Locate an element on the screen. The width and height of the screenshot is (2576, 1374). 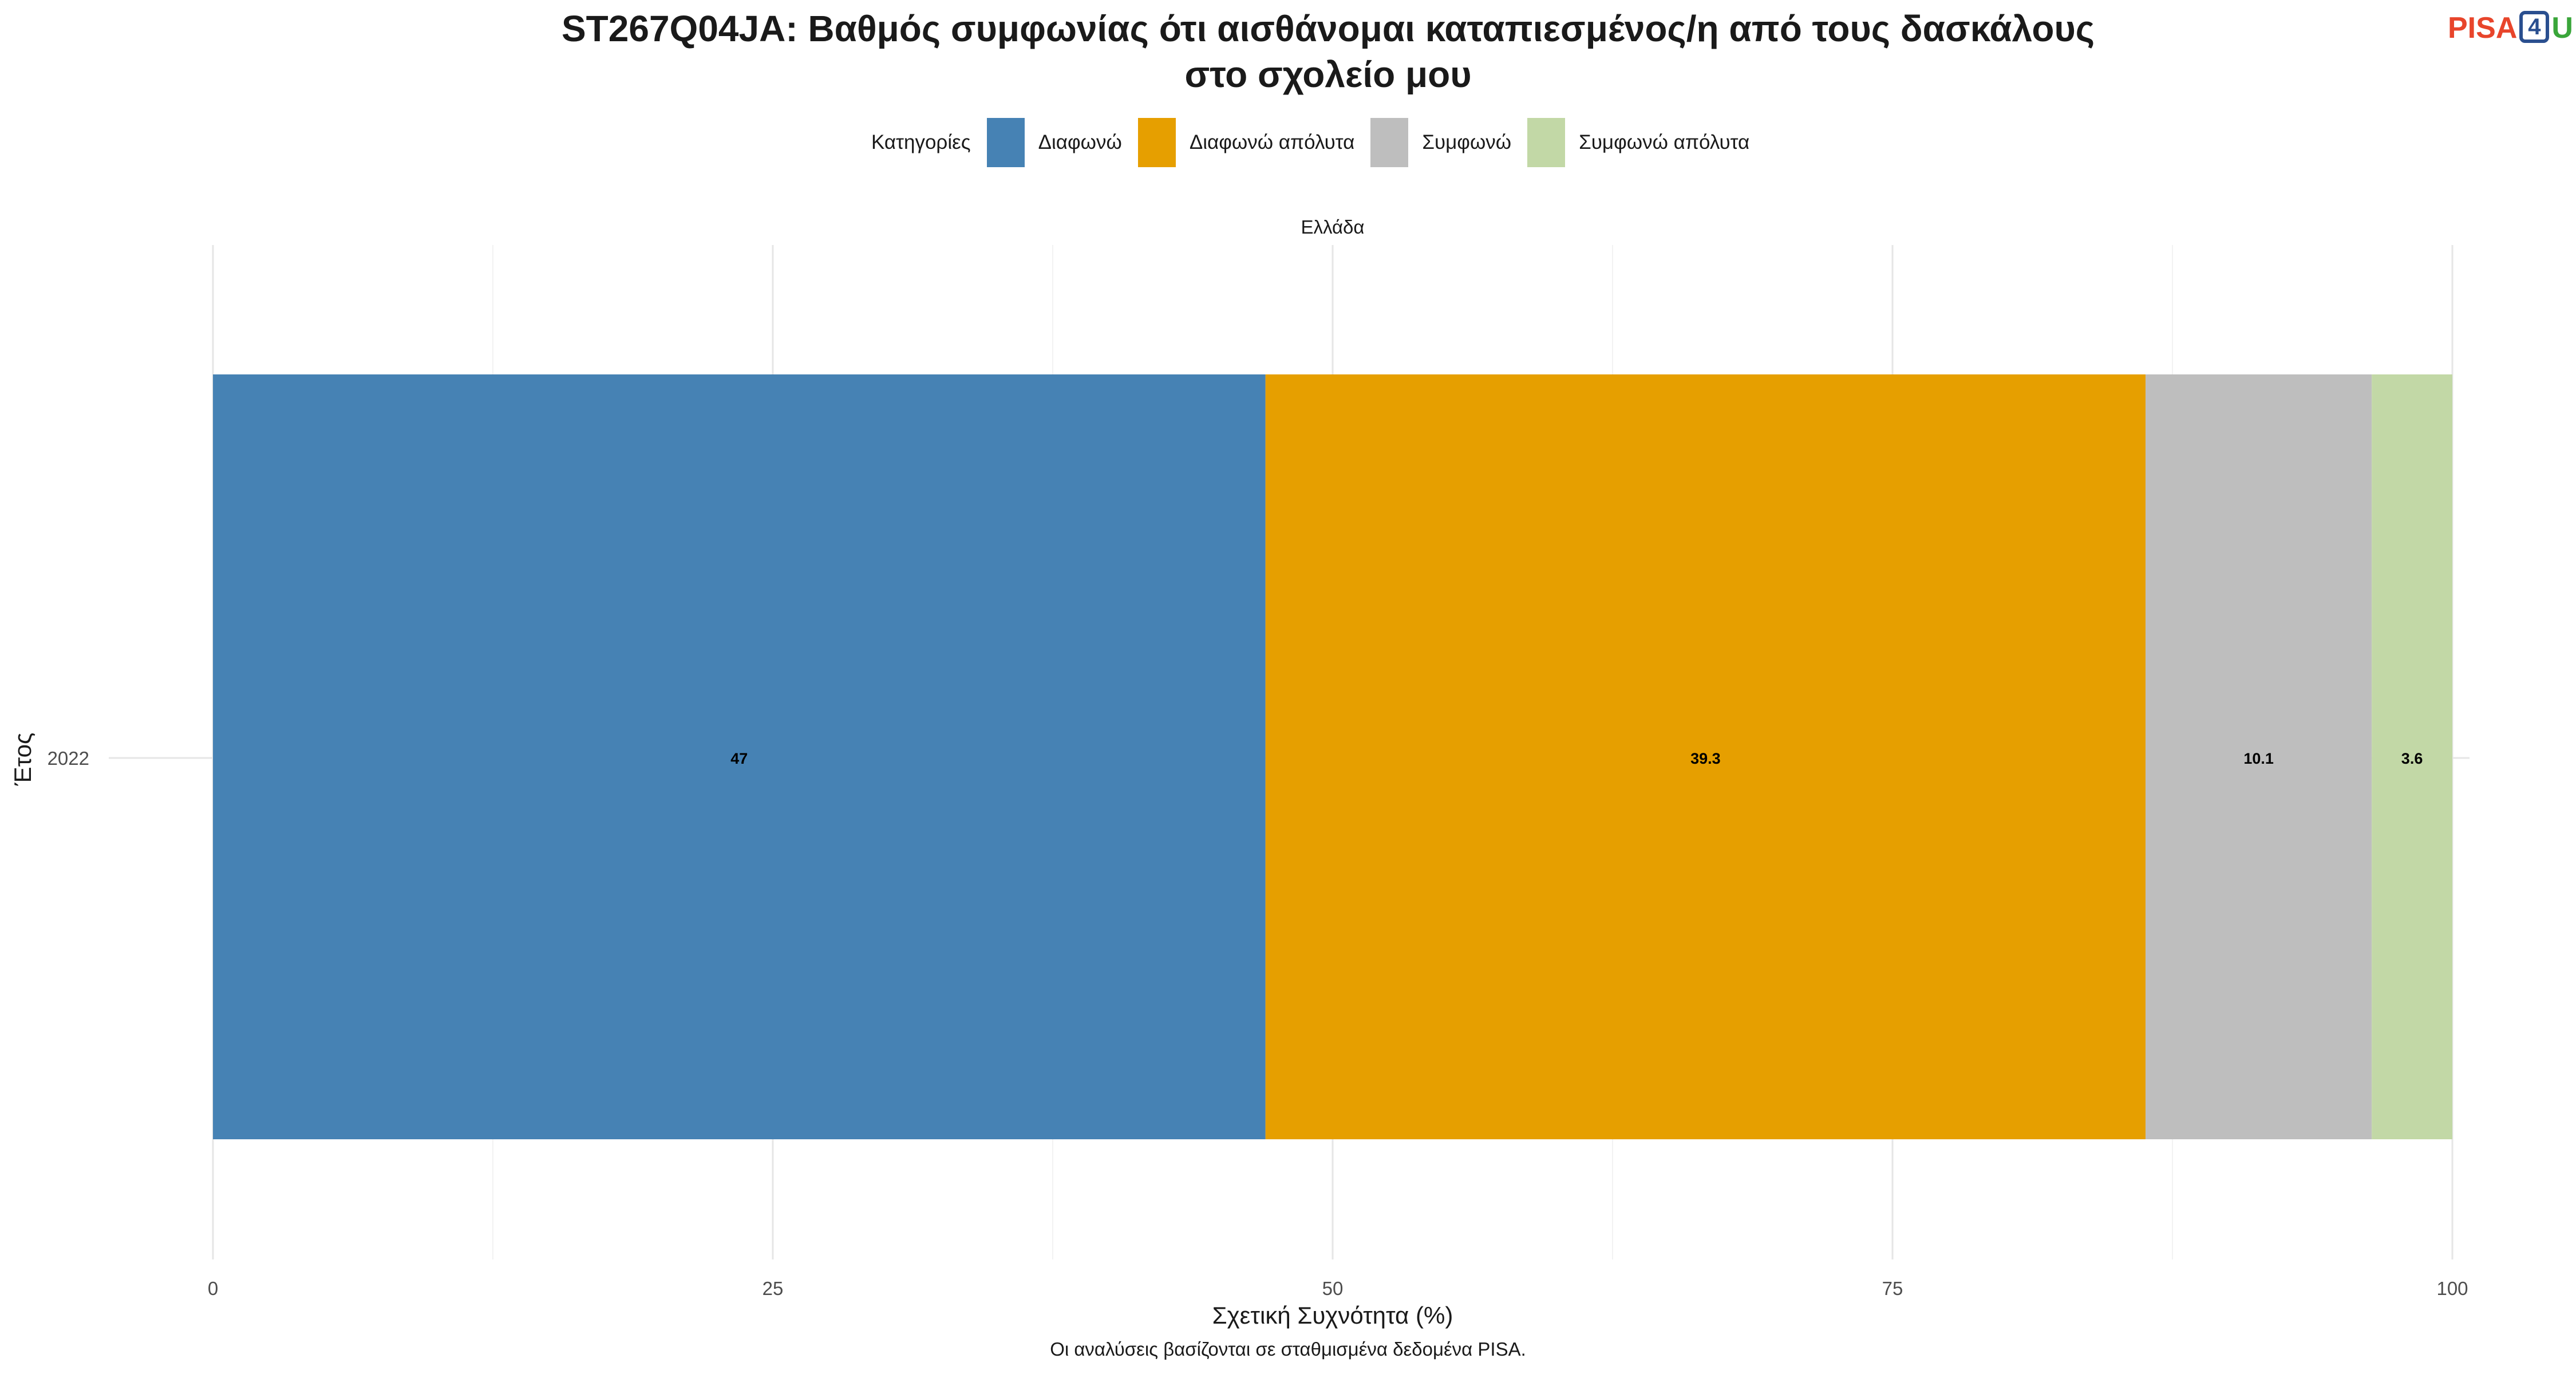
x-tick-label: 0 is located at coordinates (213, 1288).